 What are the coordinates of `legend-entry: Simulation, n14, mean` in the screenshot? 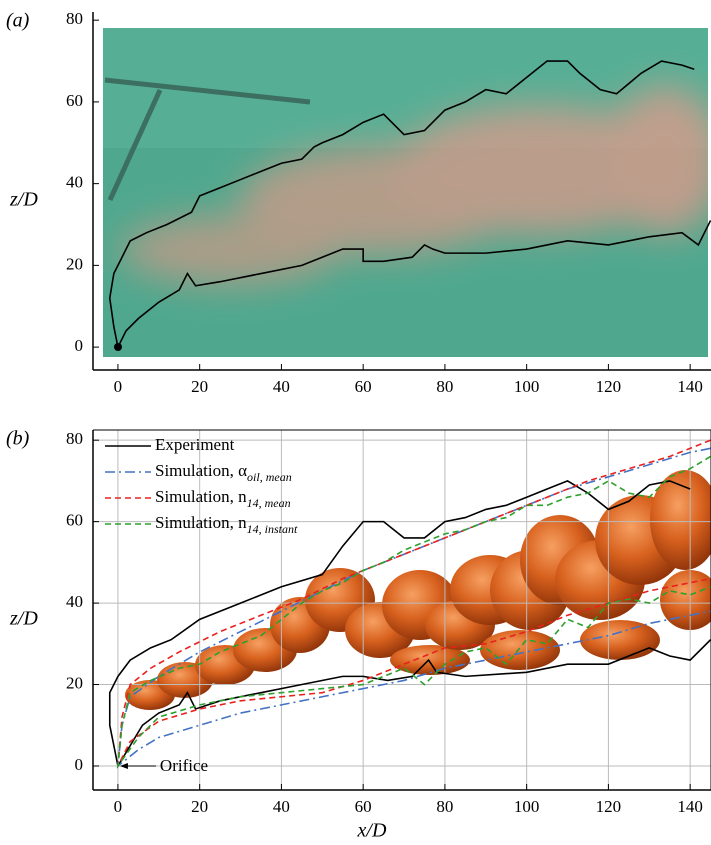 It's located at (223, 498).